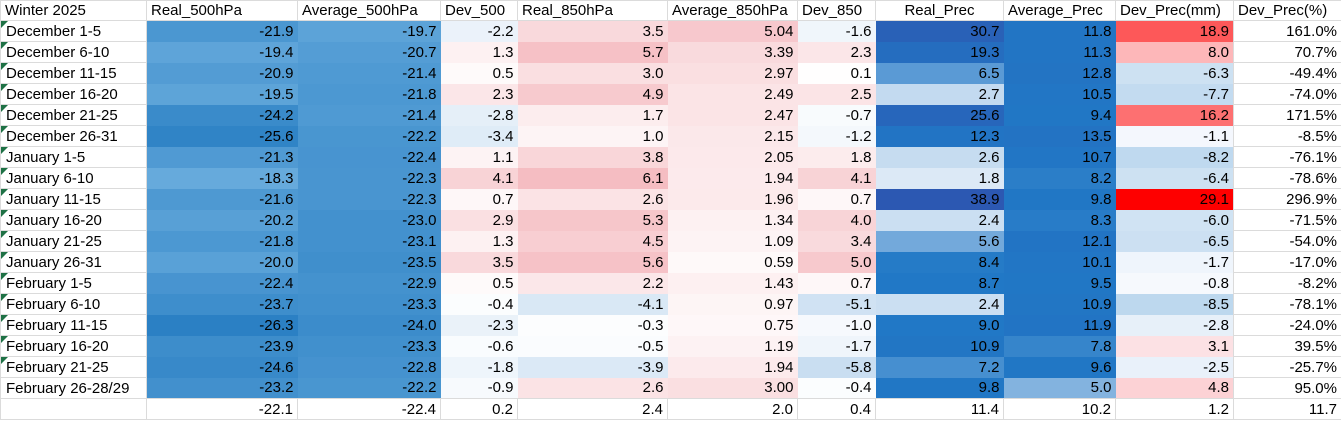  What do you see at coordinates (1287, 283) in the screenshot?
I see `data-cell: -8.2%` at bounding box center [1287, 283].